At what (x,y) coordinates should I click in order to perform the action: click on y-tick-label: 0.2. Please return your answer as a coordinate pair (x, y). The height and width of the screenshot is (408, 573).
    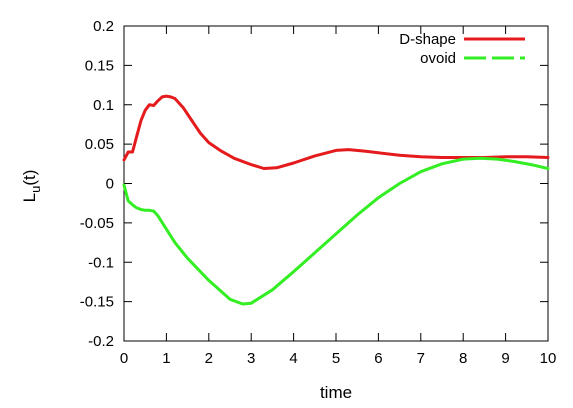
    Looking at the image, I should click on (103, 26).